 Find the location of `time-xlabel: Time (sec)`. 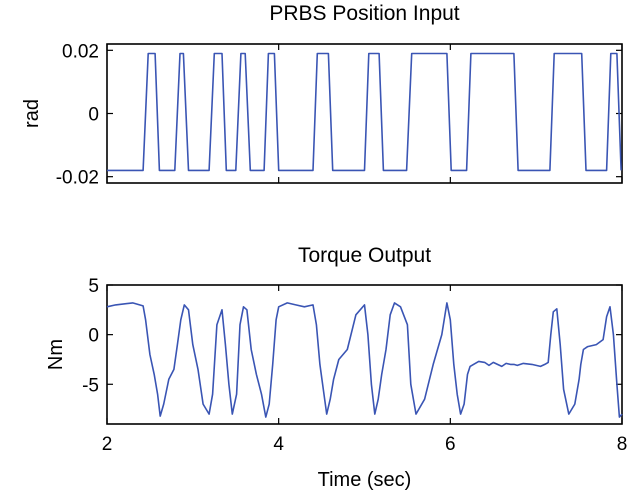

time-xlabel: Time (sec) is located at coordinates (365, 480).